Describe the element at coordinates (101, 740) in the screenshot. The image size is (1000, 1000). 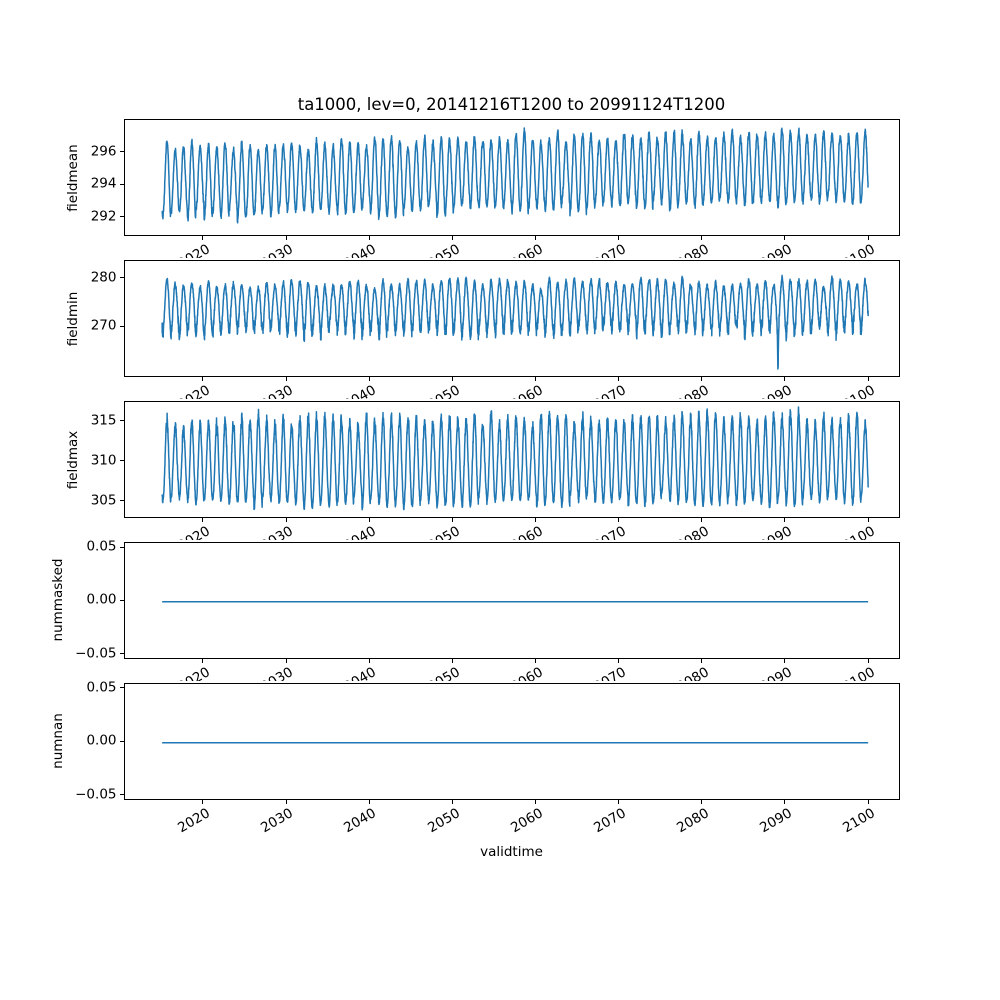
I see `y-tick-label: 0.00` at that location.